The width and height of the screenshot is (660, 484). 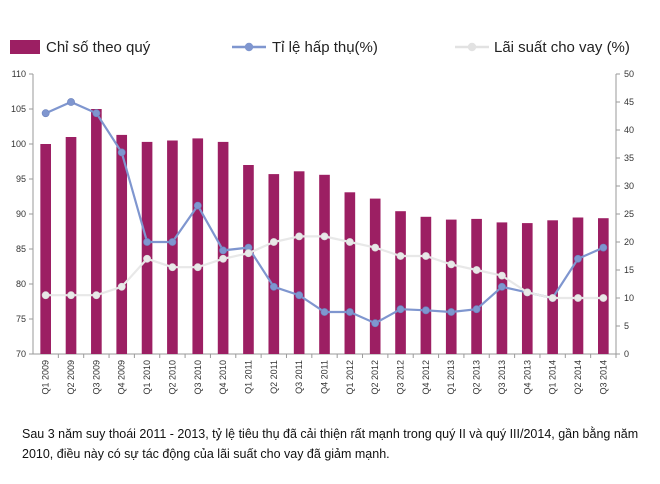 What do you see at coordinates (375, 377) in the screenshot?
I see `x-tick-label: Q2 2012` at bounding box center [375, 377].